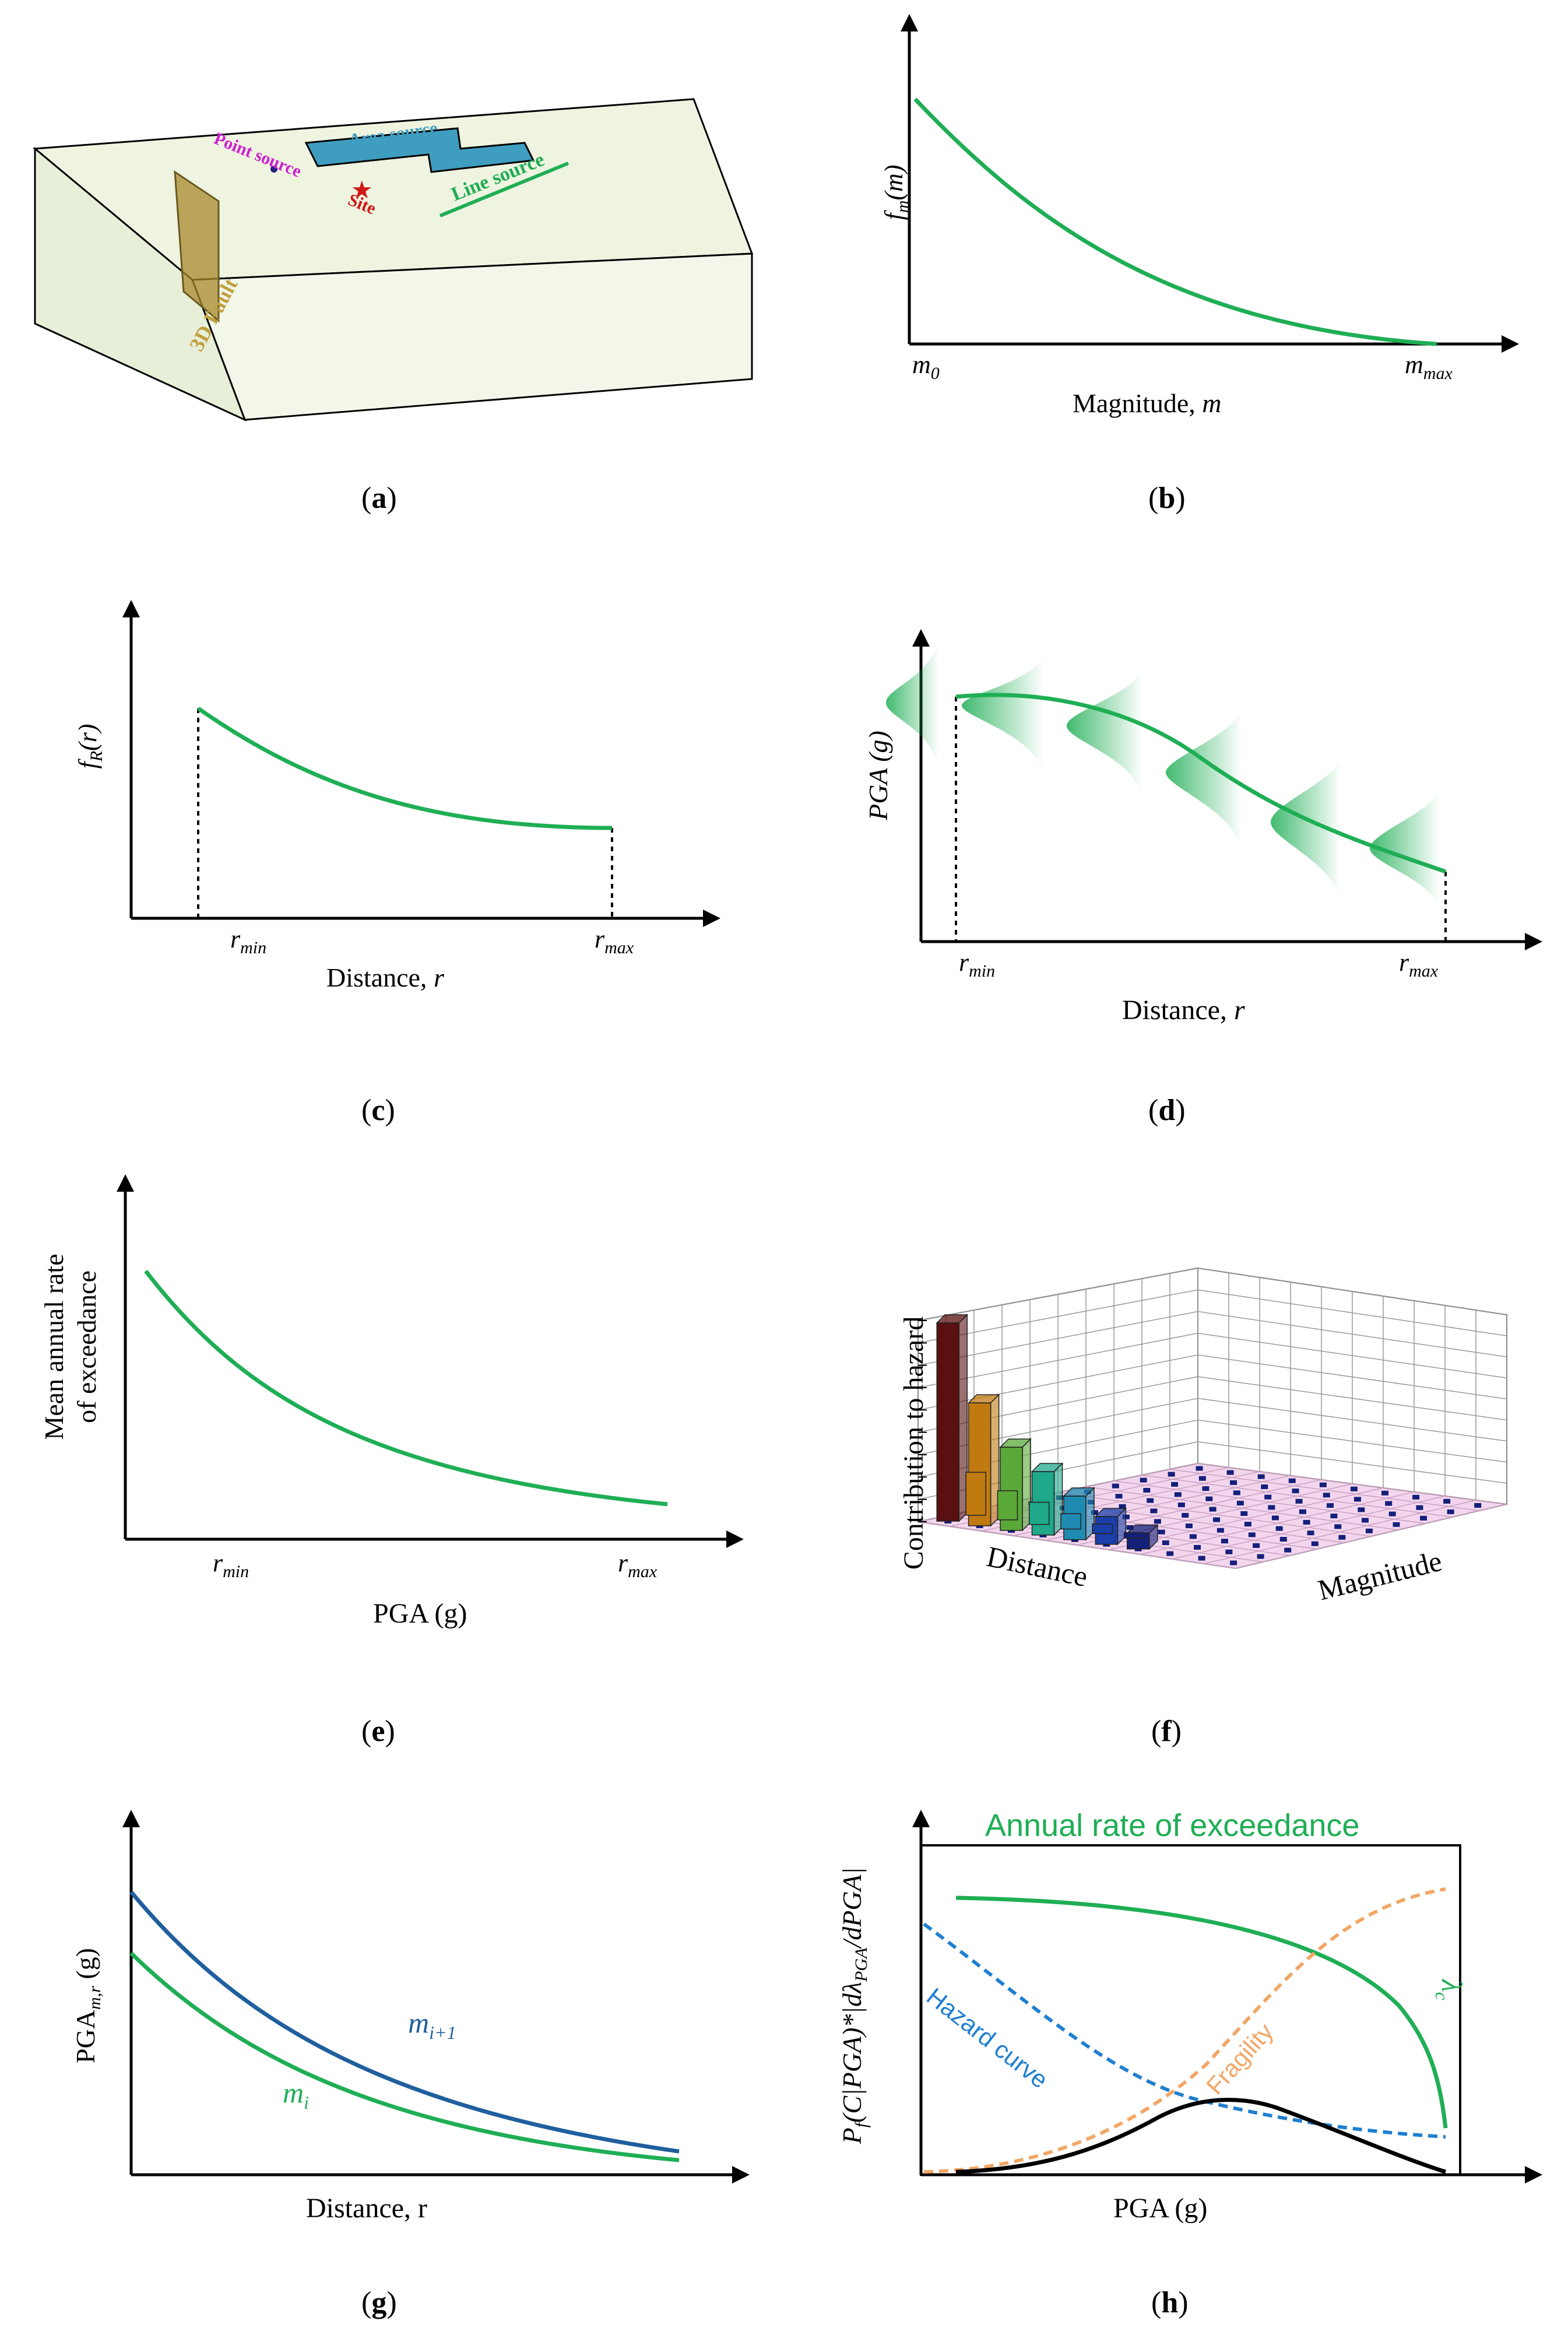  Describe the element at coordinates (472, 336) in the screenshot. I see `box-front-face` at that location.